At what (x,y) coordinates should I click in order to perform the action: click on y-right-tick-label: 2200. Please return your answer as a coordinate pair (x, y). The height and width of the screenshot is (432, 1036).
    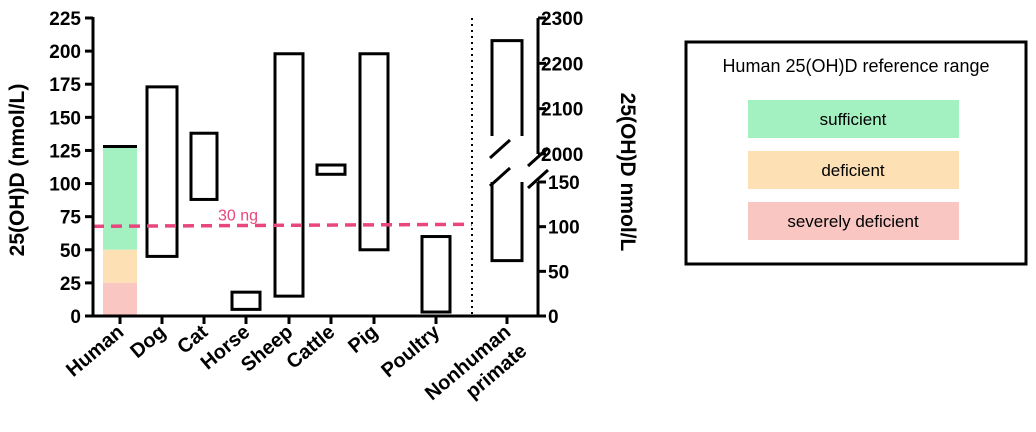
    Looking at the image, I should click on (562, 64).